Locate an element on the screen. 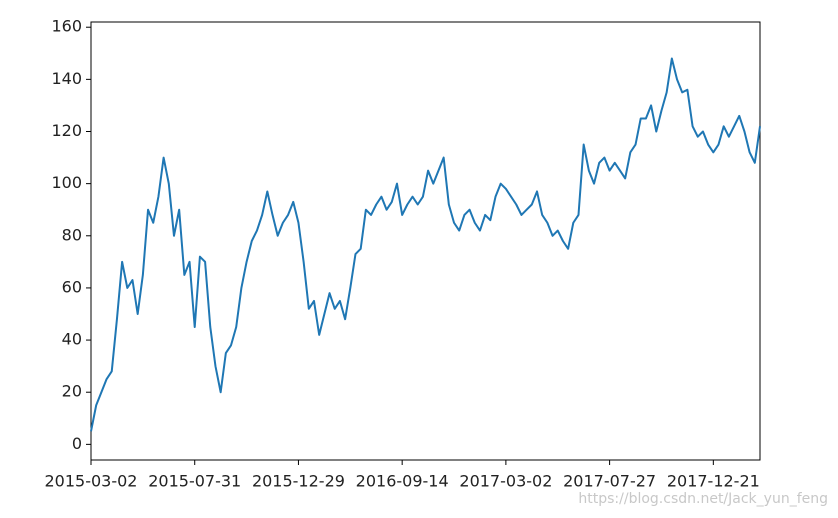 The image size is (838, 518). y-tick-label: 60 is located at coordinates (72, 286).